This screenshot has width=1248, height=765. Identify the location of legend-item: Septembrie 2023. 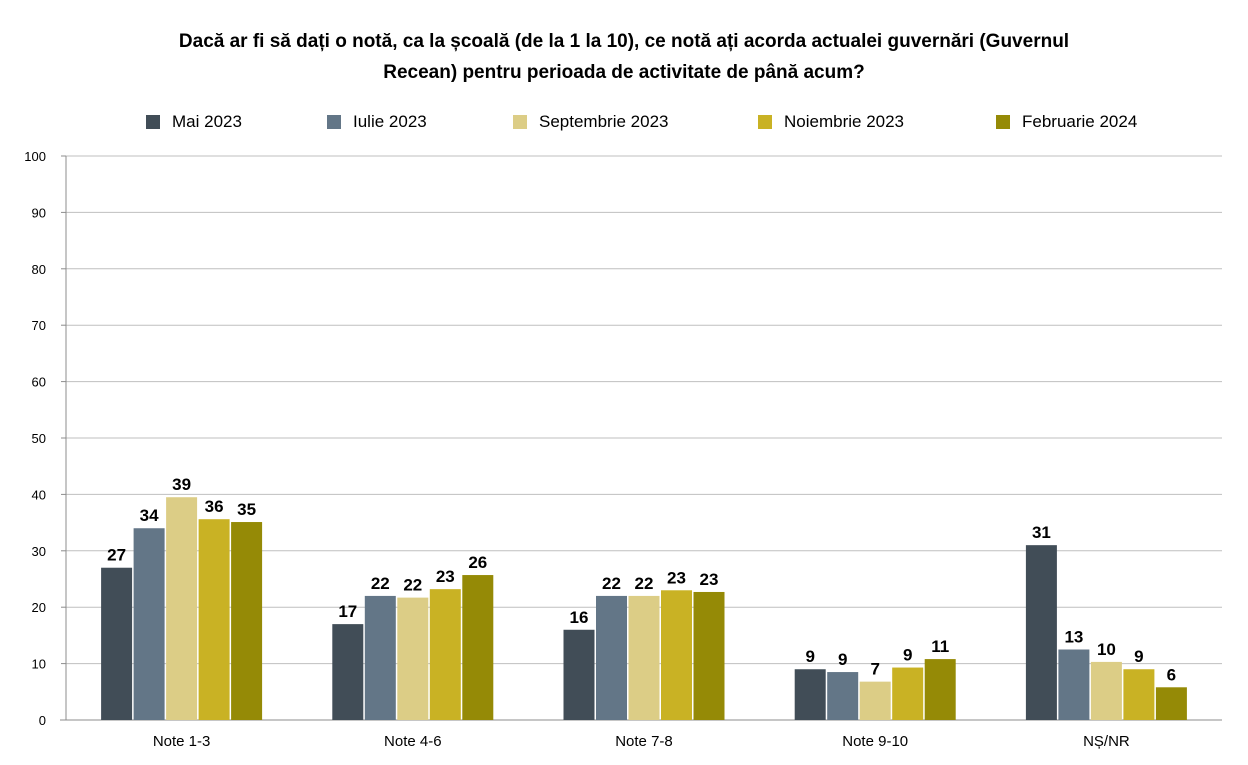
(590, 122).